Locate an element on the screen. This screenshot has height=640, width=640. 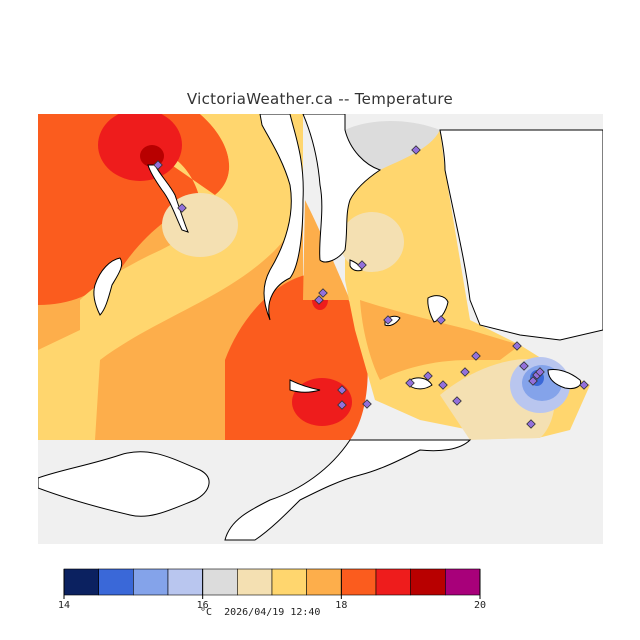
map-footer: °C 2026/04/19 12:40 is located at coordinates (260, 612).